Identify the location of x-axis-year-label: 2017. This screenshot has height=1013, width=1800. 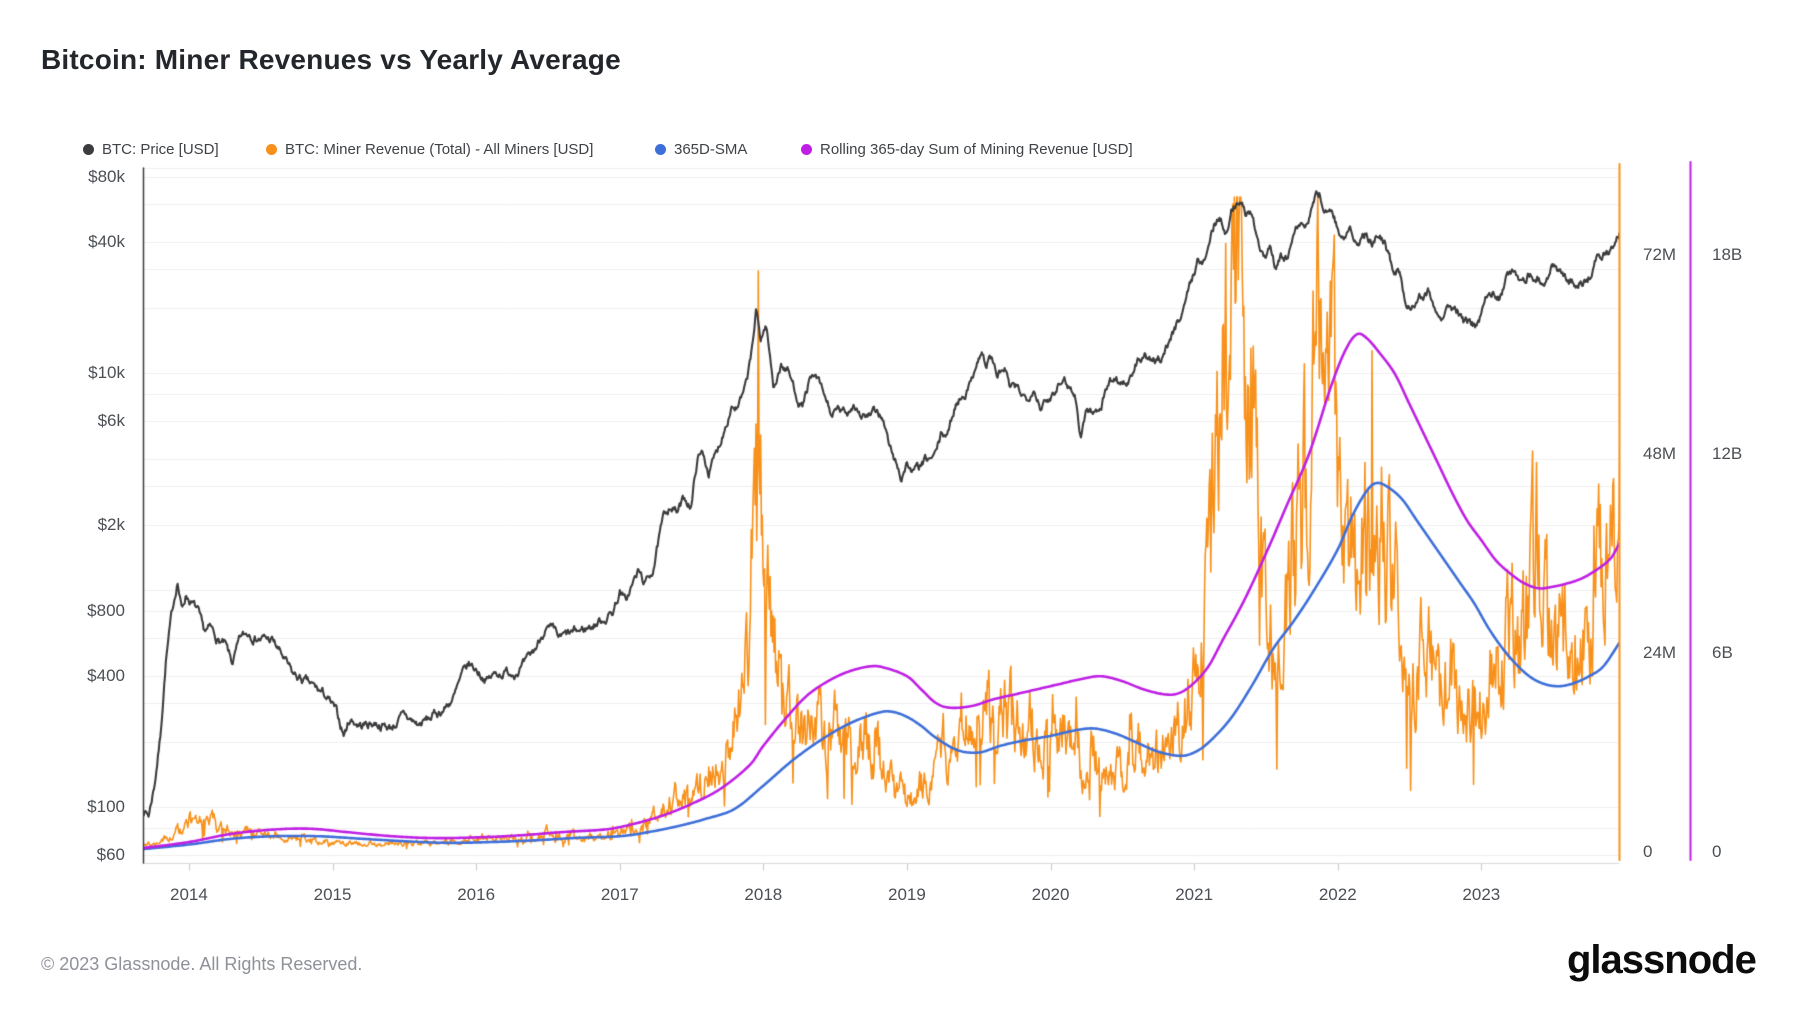
(619, 894).